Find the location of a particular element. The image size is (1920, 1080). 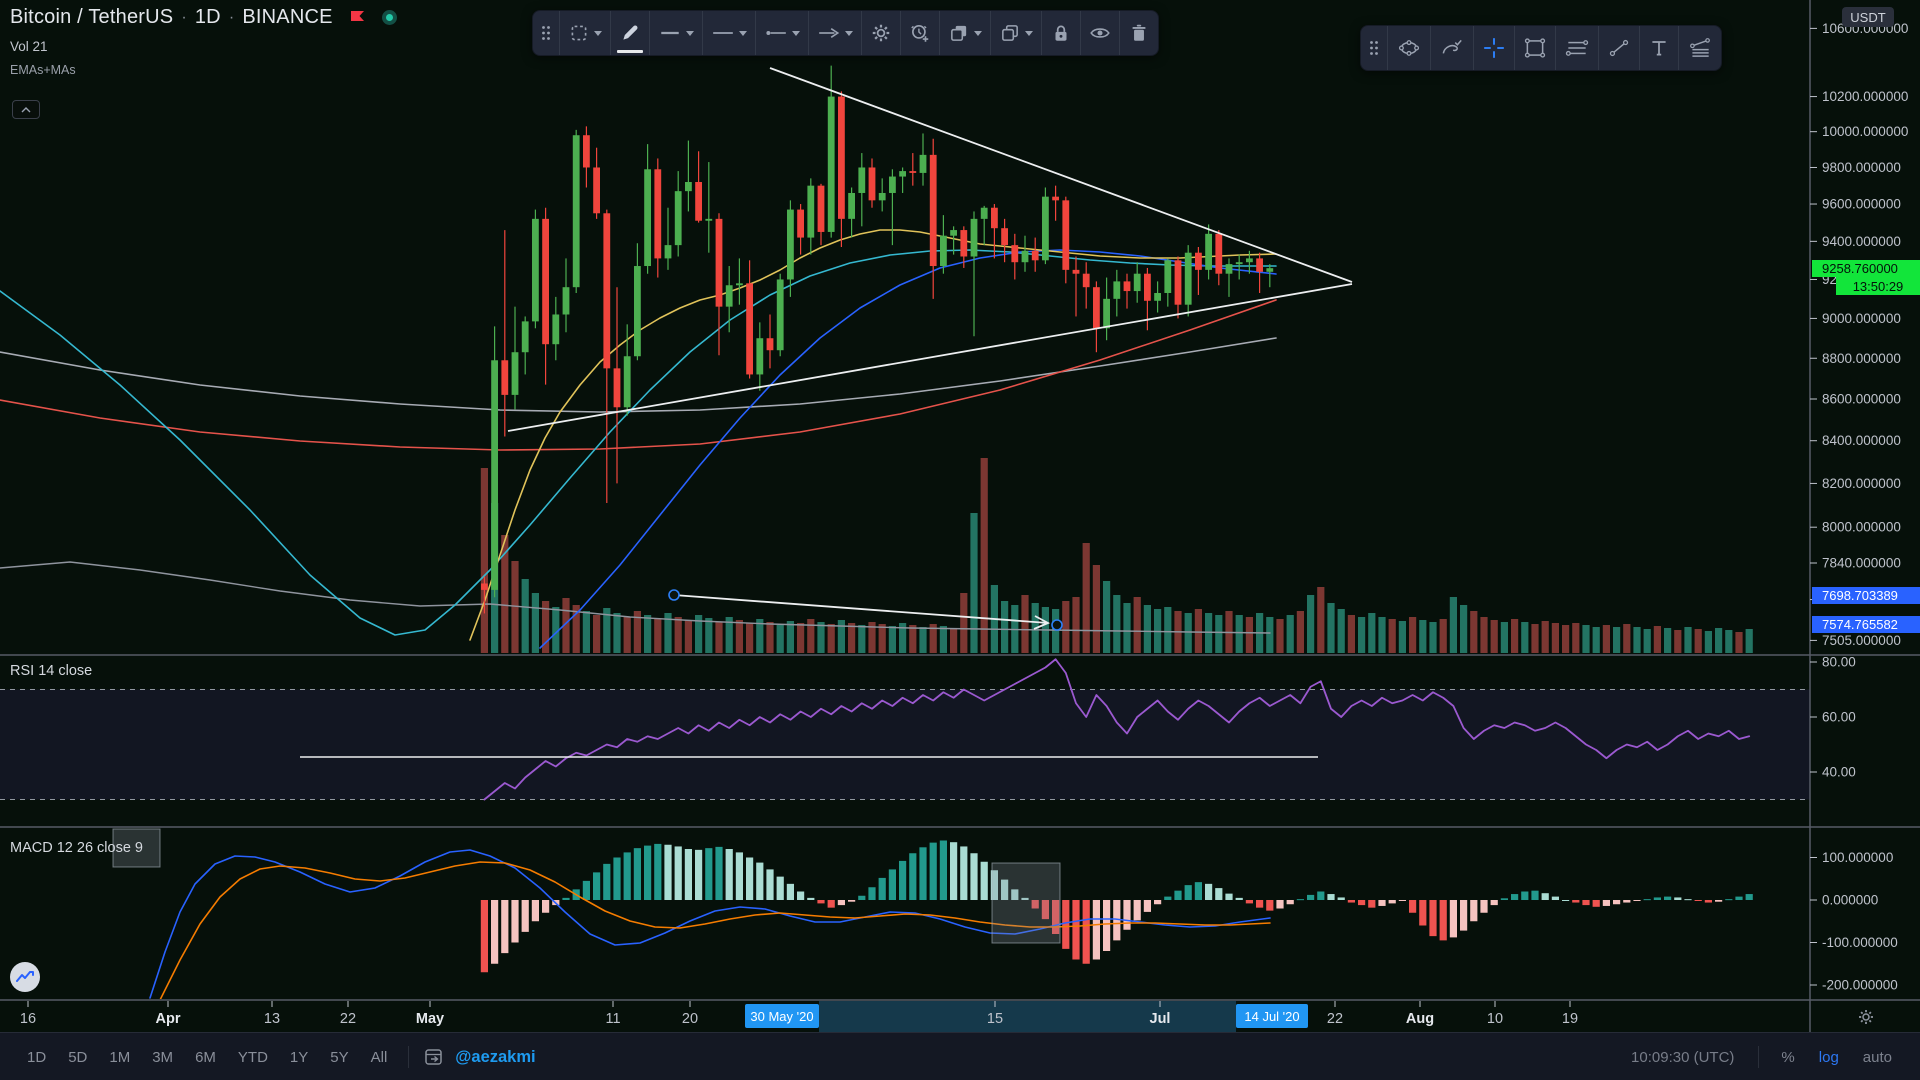

divider is located at coordinates (1759, 1057).